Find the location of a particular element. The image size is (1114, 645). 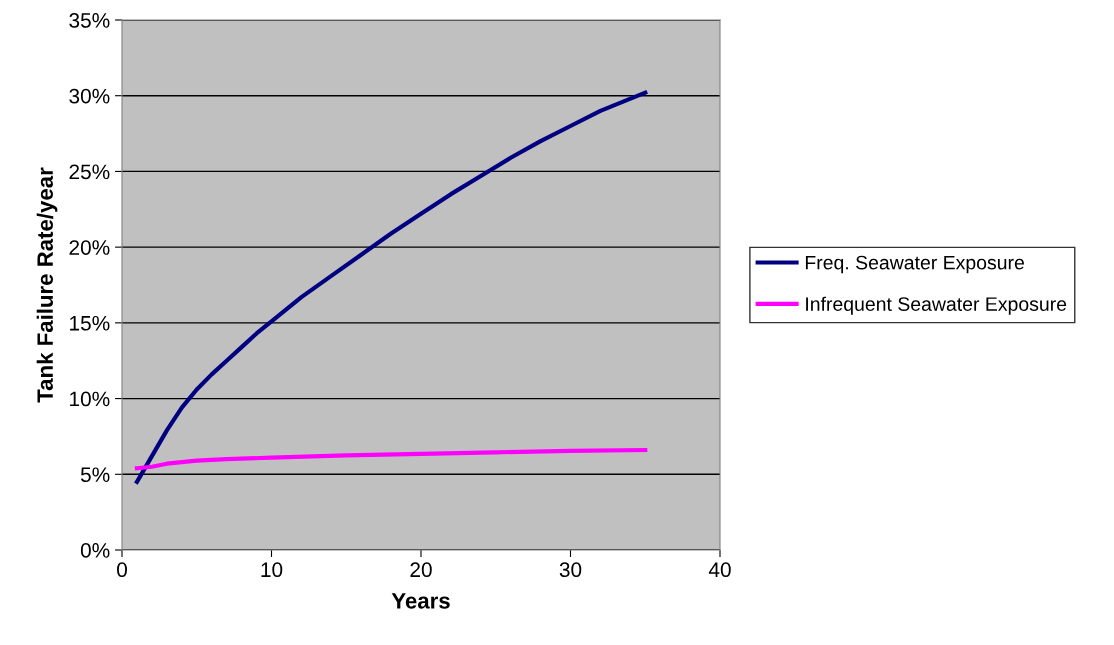

x-tick-label: 40 is located at coordinates (719, 570).